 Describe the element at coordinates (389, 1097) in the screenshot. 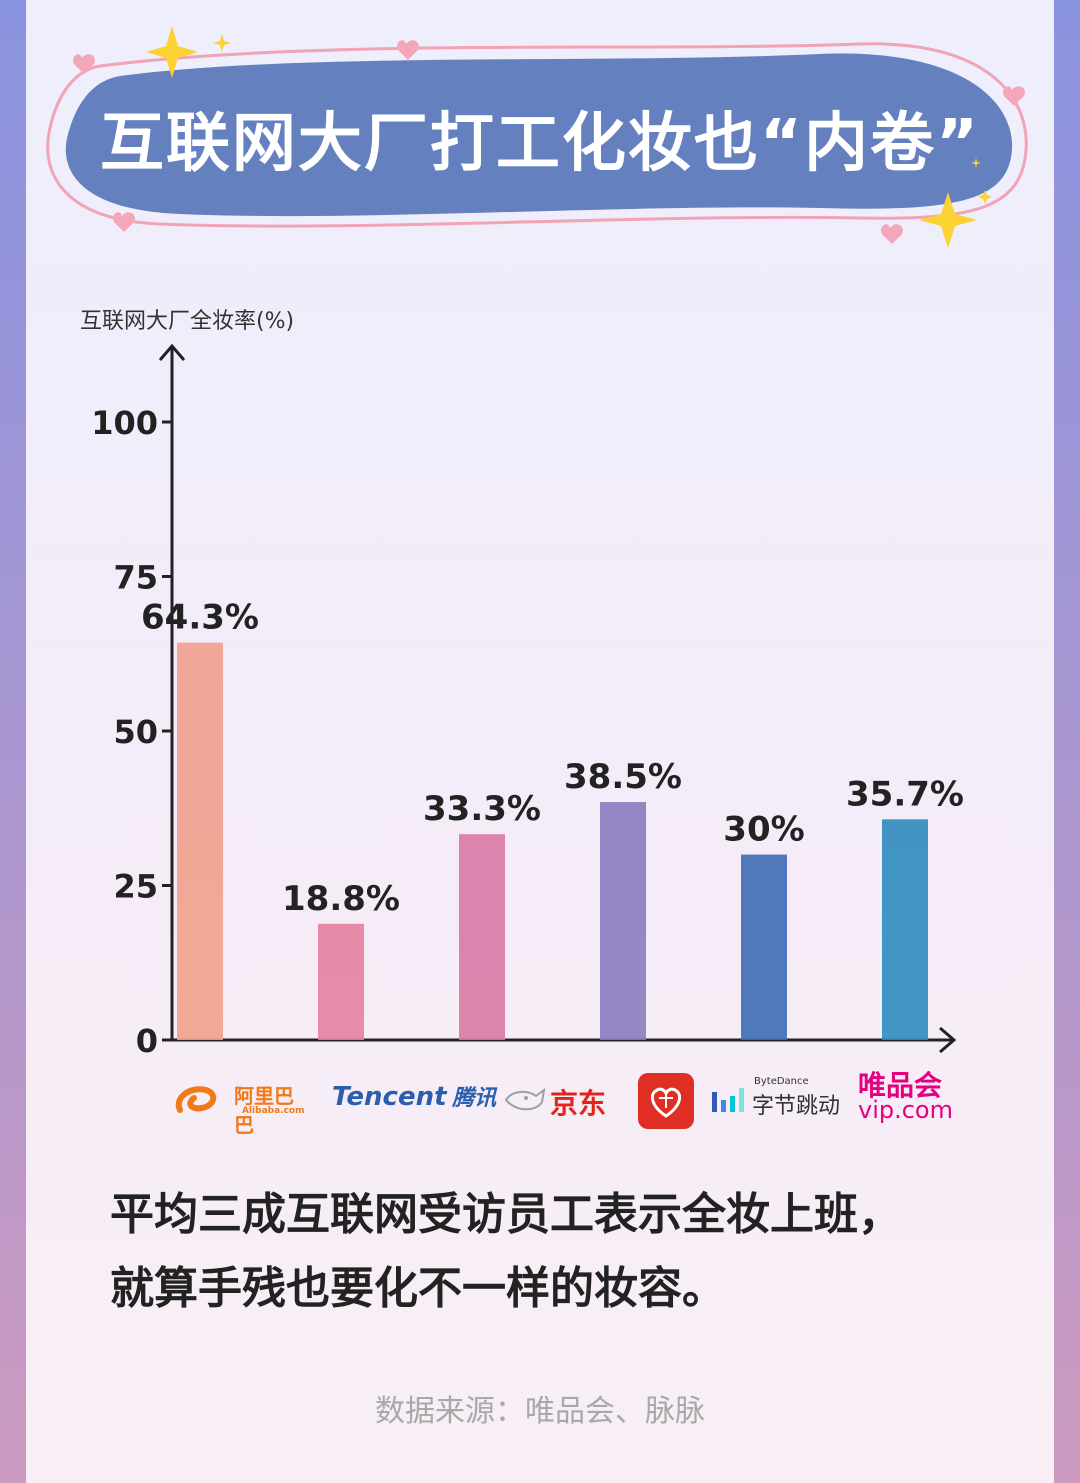

I see `tencent-en-text: Tencent` at that location.